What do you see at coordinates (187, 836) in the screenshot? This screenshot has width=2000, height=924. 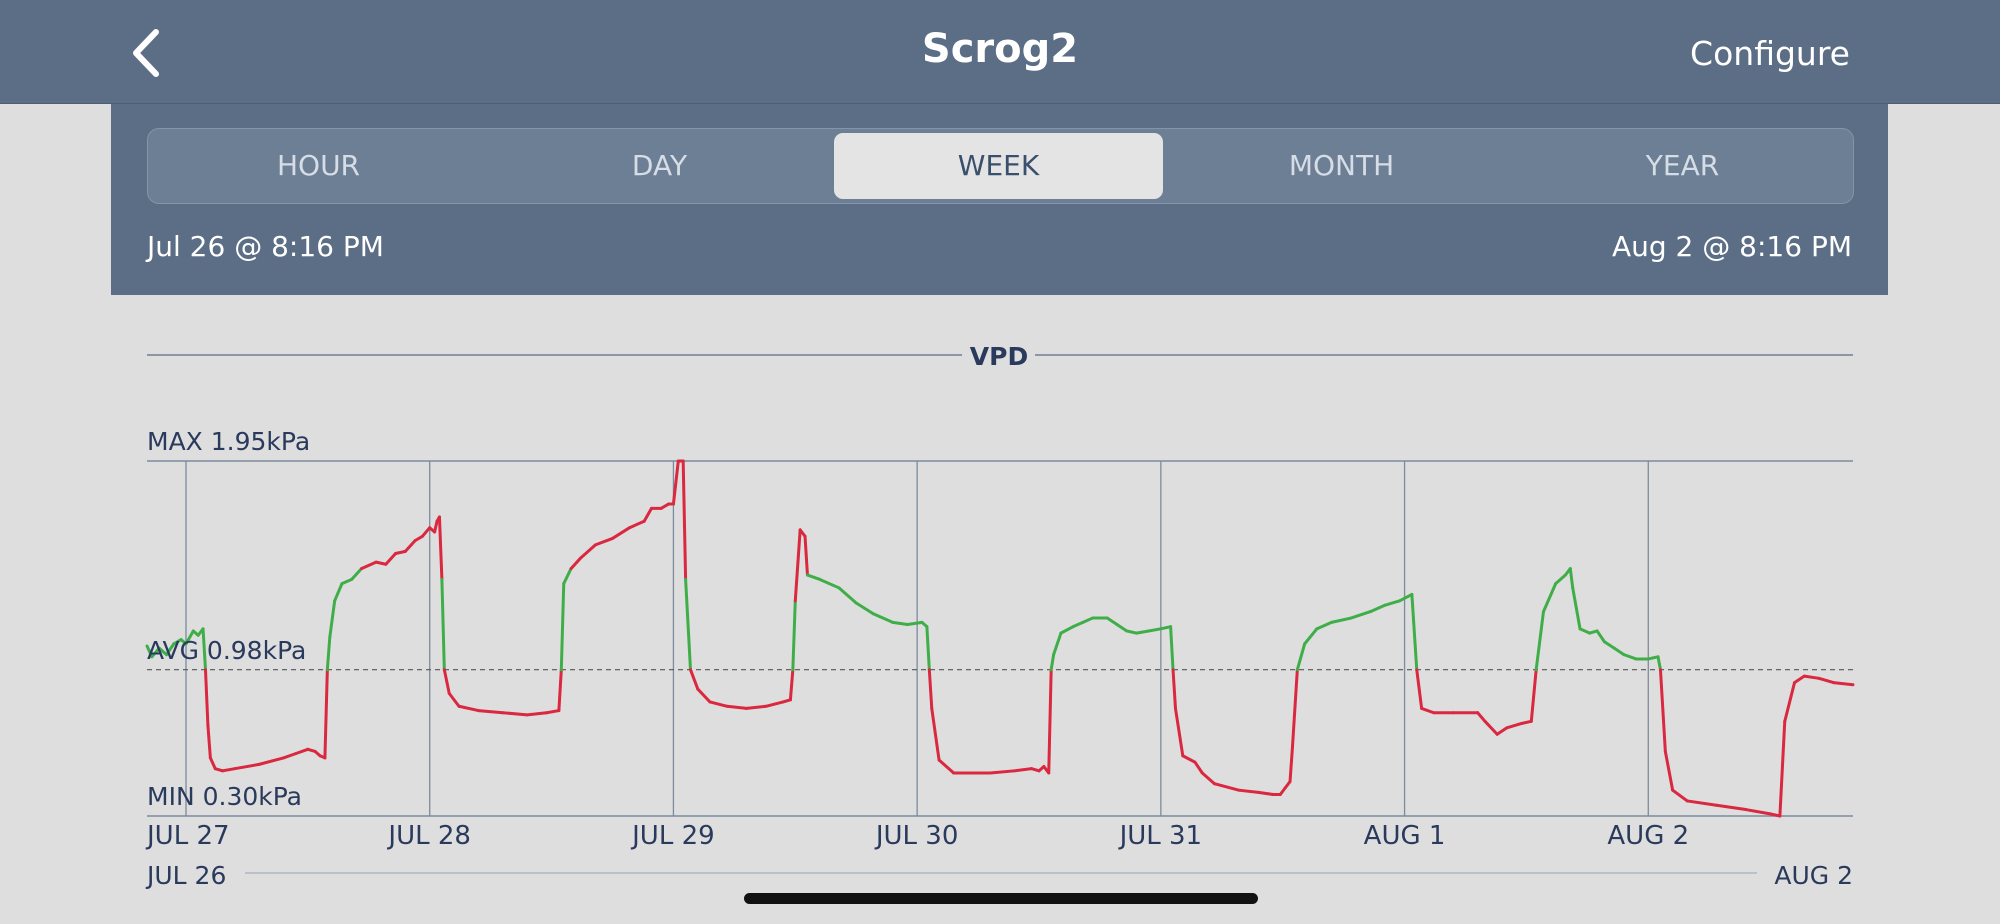 I see `x-tick-label: JUL 27` at bounding box center [187, 836].